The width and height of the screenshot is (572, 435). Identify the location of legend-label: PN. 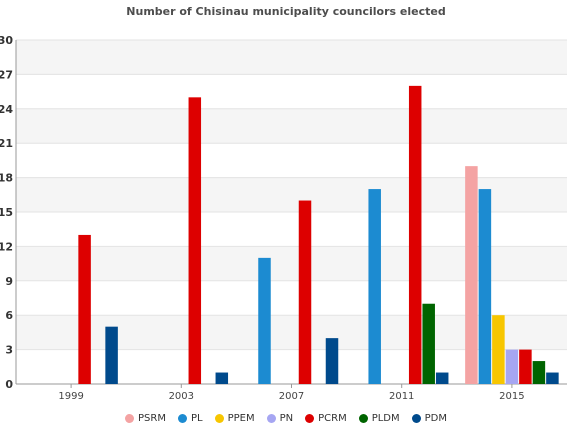
(286, 418).